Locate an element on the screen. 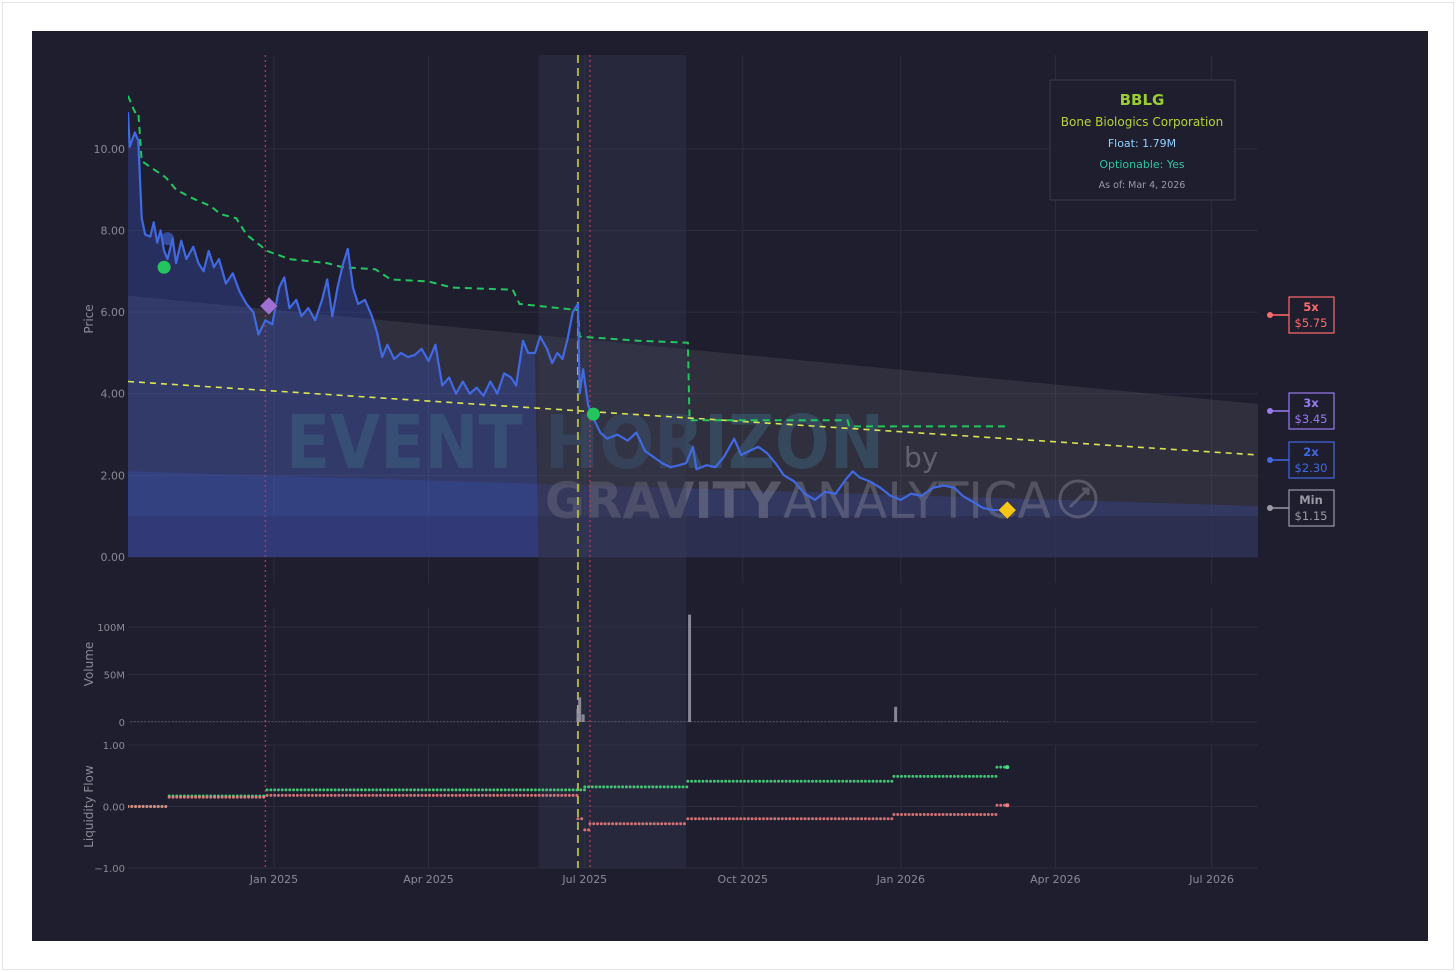 The image size is (1456, 972). price-marker-circle is located at coordinates (593, 414).